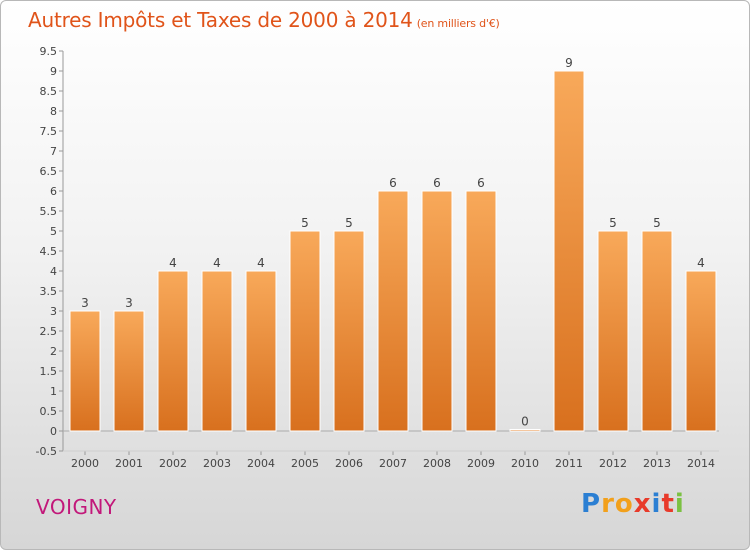  Describe the element at coordinates (53, 151) in the screenshot. I see `y-tick-label: 7` at that location.